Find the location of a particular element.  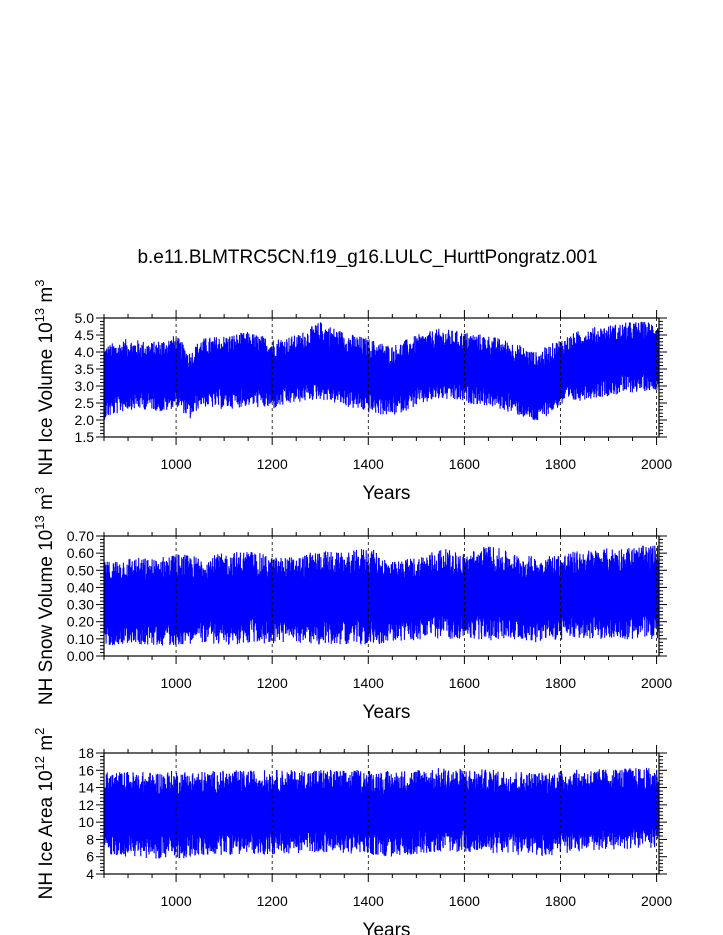

y-tick-label: 2.0 is located at coordinates (85, 420).